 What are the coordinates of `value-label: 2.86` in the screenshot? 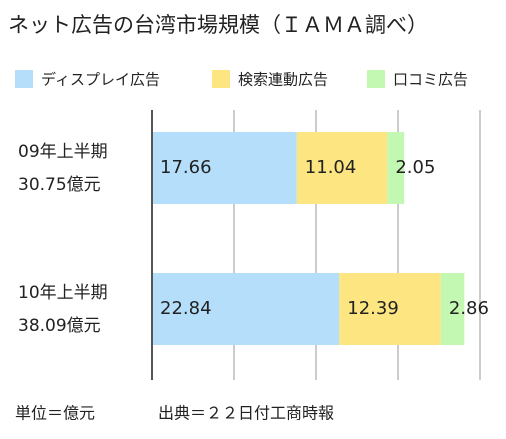 It's located at (469, 308).